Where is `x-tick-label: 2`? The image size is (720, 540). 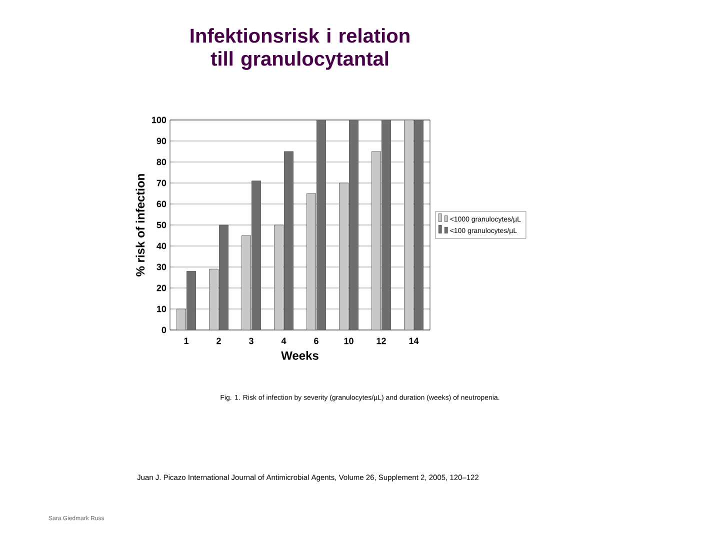
x-tick-label: 2 is located at coordinates (218, 341).